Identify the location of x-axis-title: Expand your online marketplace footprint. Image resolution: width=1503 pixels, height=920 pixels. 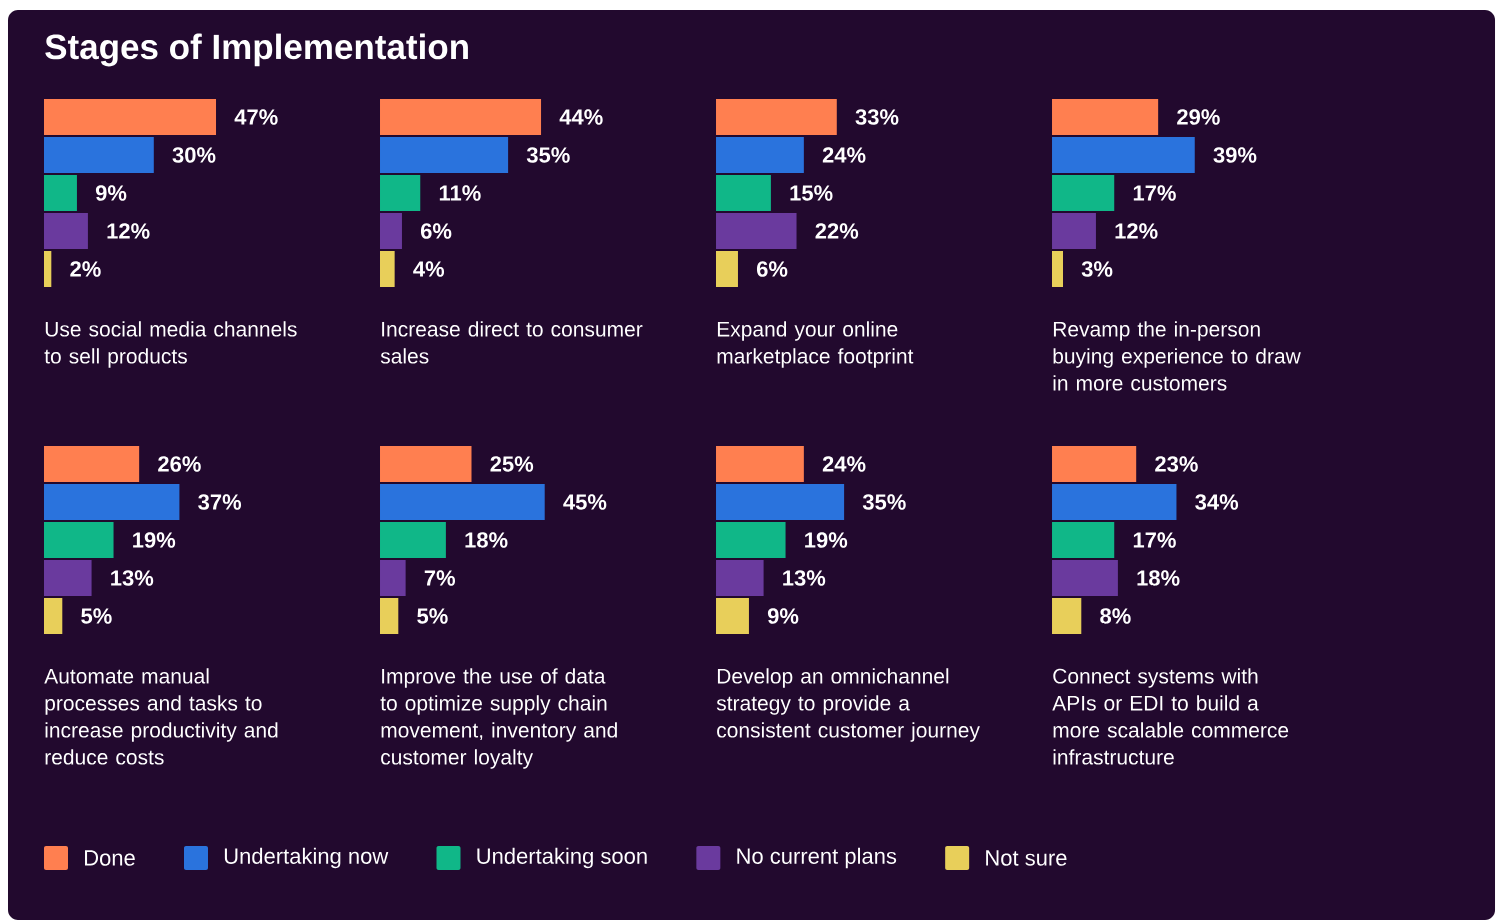
(815, 344).